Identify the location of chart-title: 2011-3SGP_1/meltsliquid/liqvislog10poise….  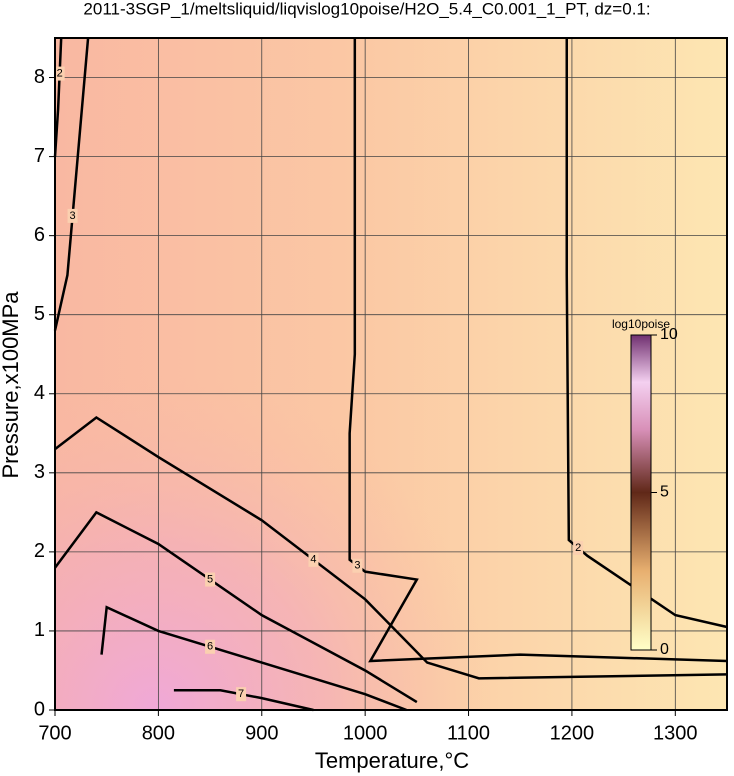
(366, 9).